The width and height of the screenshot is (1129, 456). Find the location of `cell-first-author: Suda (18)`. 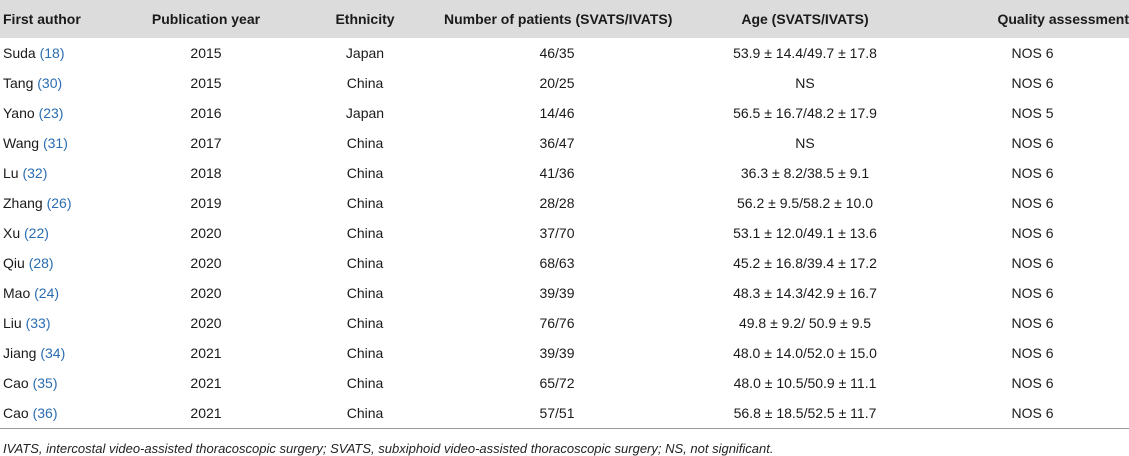

cell-first-author: Suda (18) is located at coordinates (61, 53).